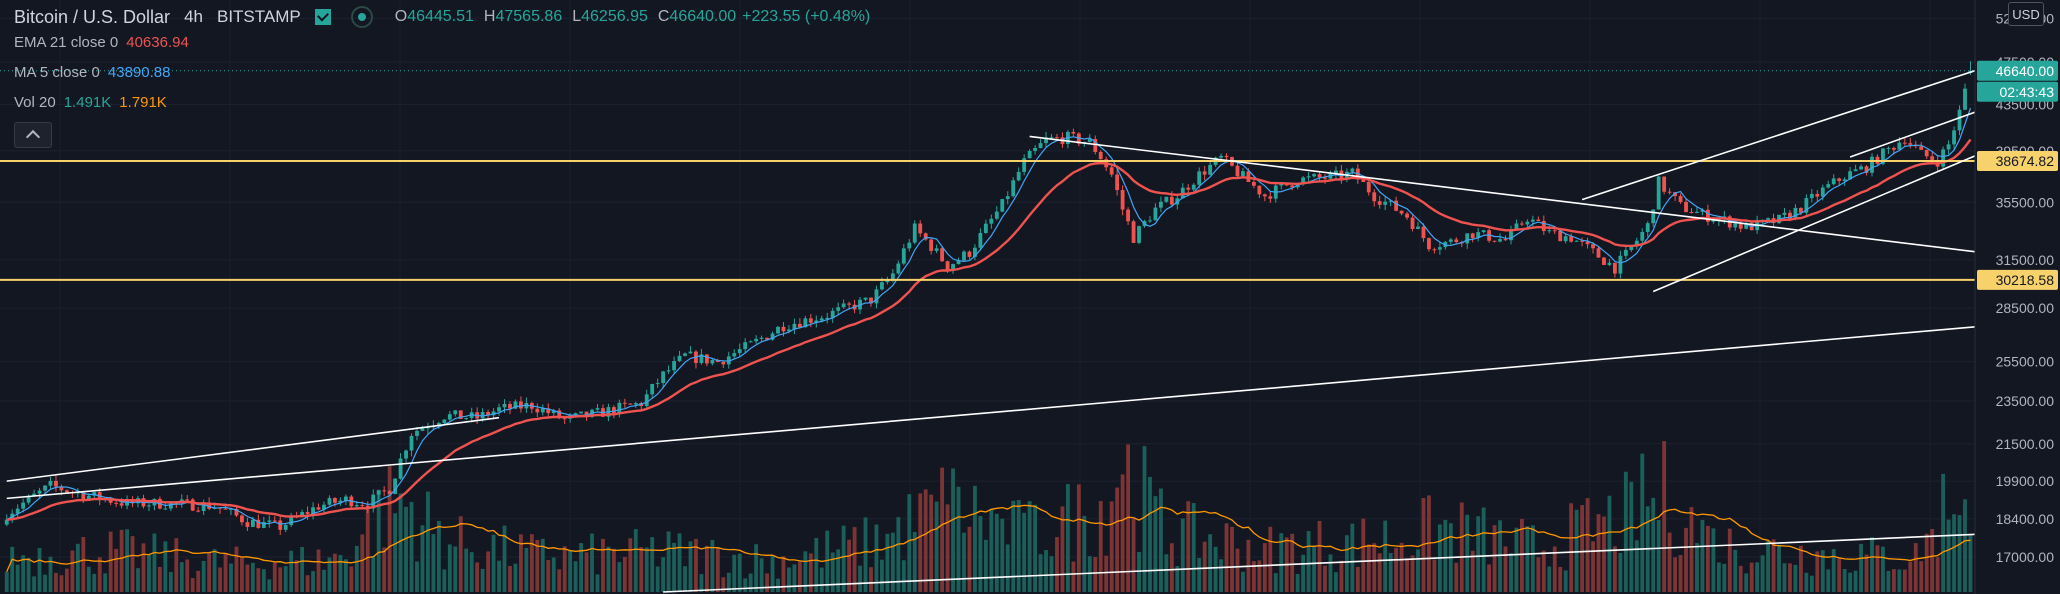  I want to click on level-price-label-background, so click(2017, 161).